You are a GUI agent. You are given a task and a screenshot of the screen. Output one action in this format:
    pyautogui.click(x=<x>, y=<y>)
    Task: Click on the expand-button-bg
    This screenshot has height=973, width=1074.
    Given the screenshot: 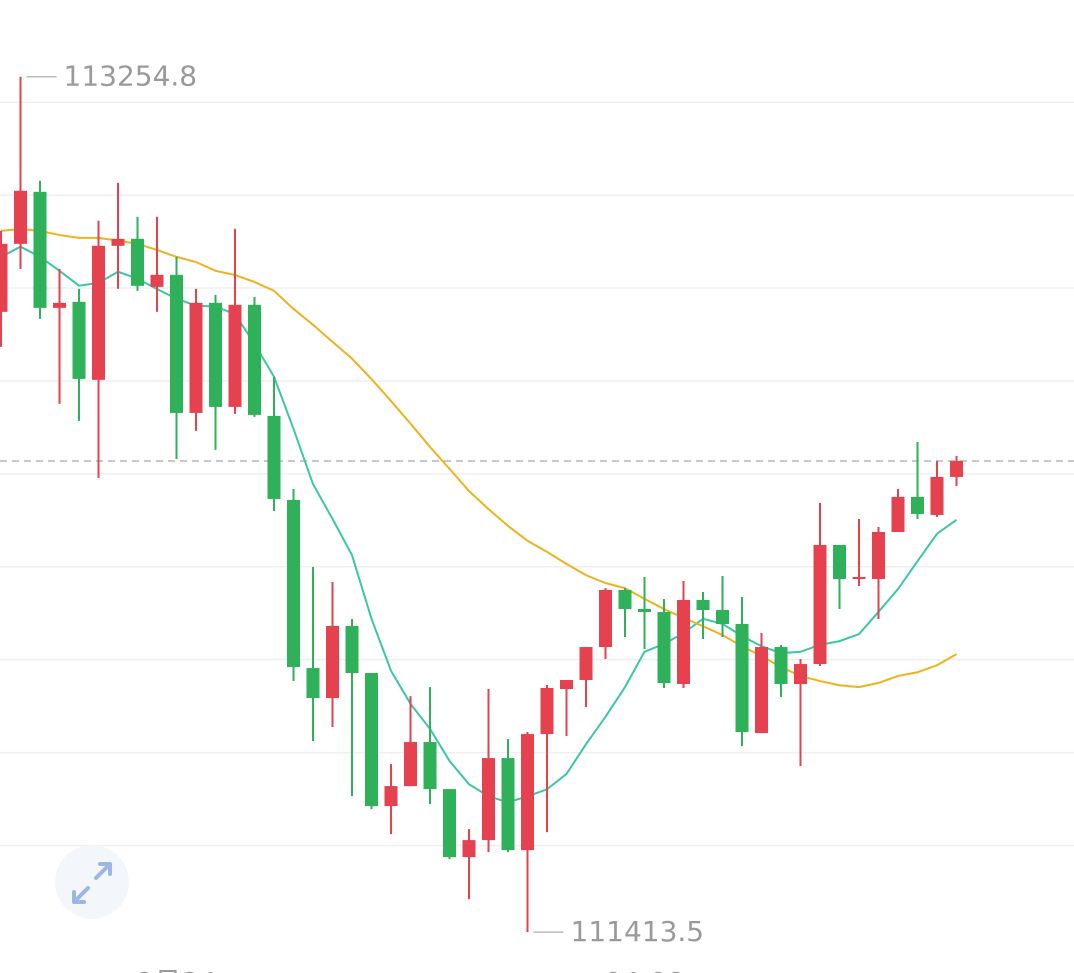 What is the action you would take?
    pyautogui.click(x=92, y=882)
    